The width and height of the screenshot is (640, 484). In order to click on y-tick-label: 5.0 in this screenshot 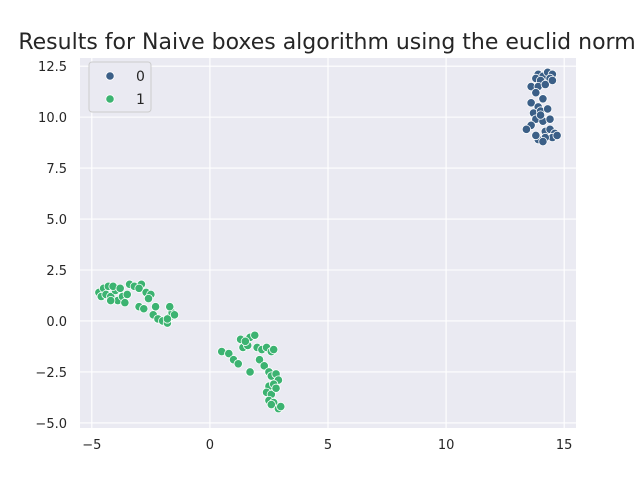, I will do `click(56, 220)`.